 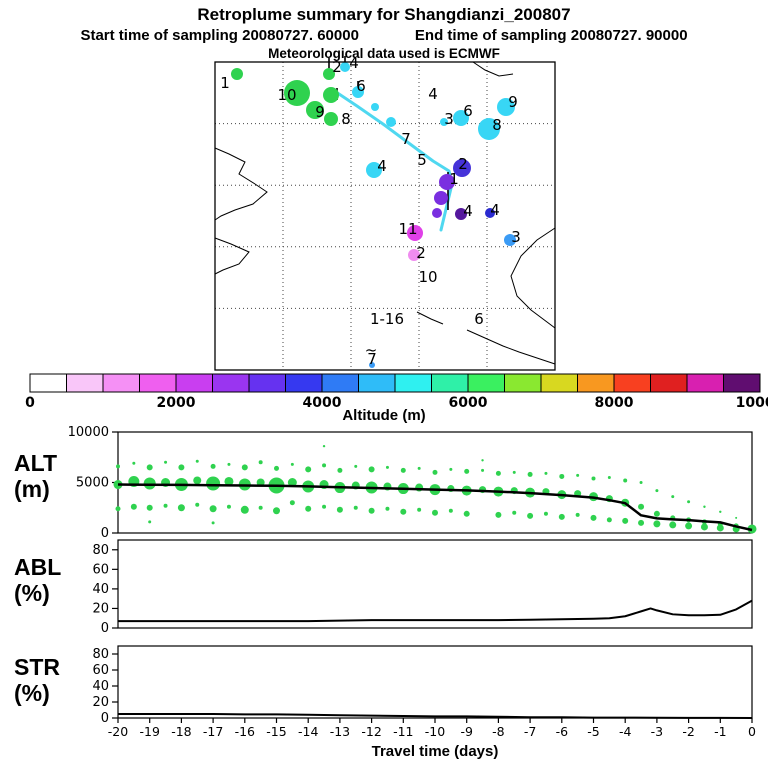 I want to click on x-tick-label: -12, so click(x=371, y=731).